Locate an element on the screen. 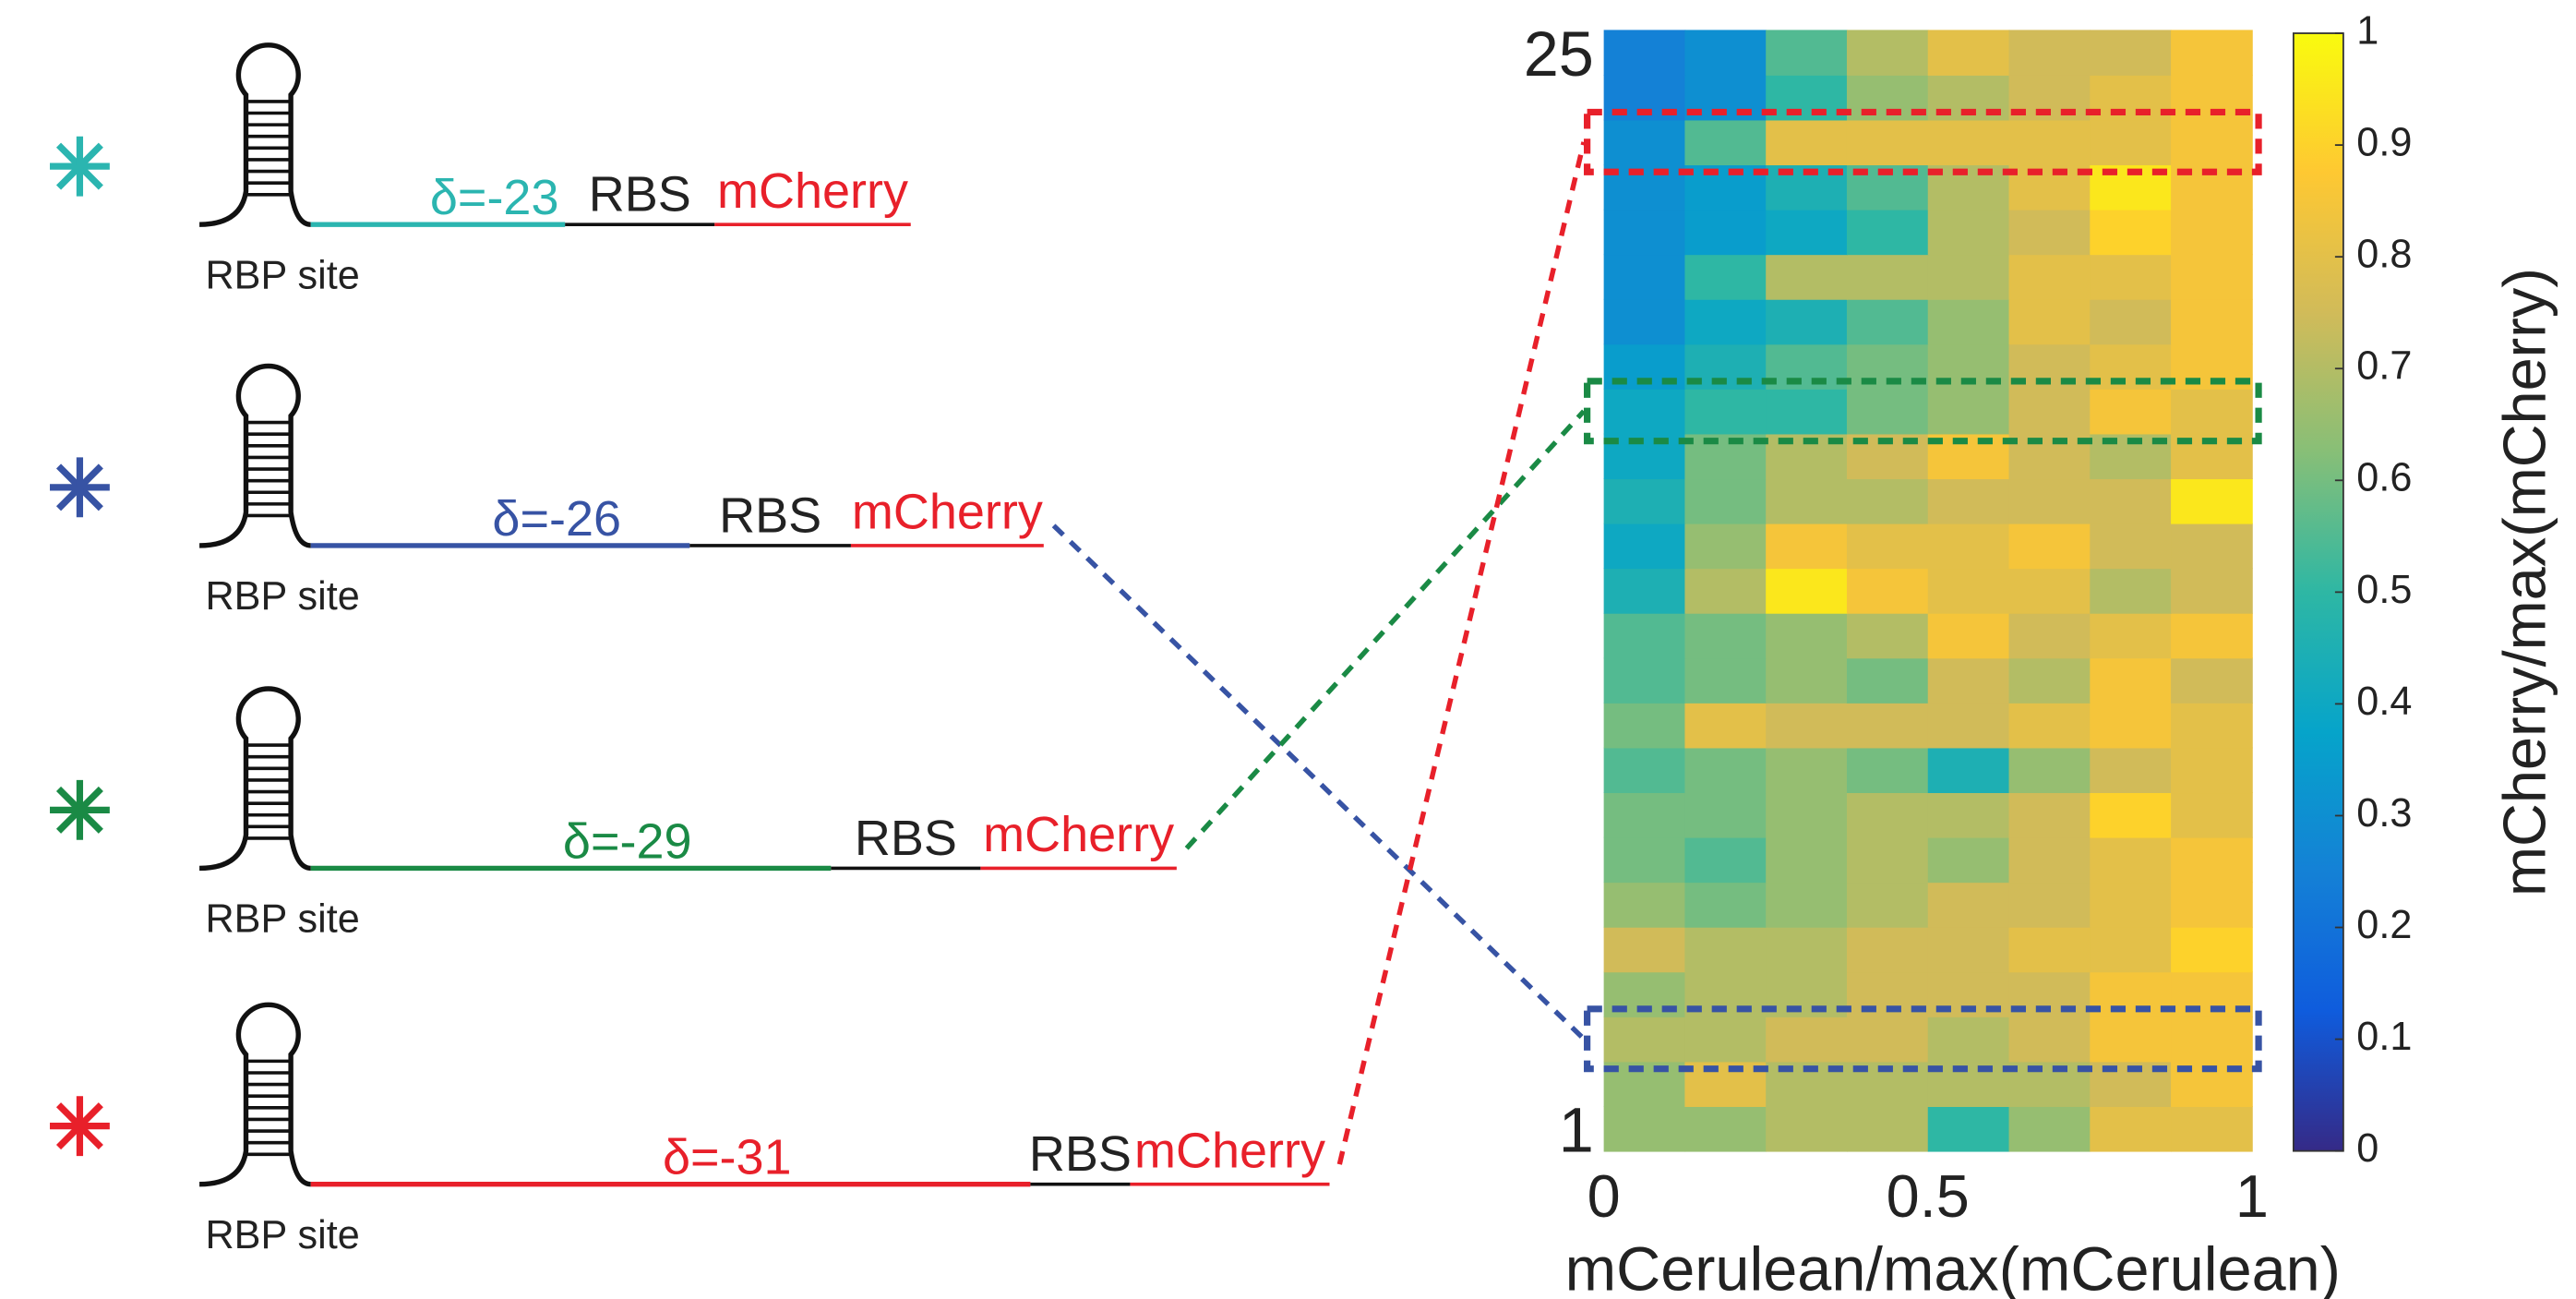 Image resolution: width=2576 pixels, height=1299 pixels. asterisk-stroke is located at coordinates (79, 487).